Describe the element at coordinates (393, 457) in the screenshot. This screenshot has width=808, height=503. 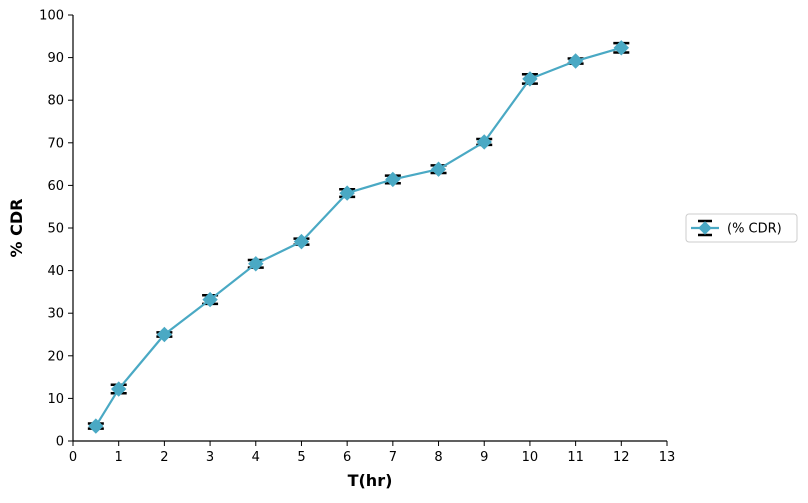
I see `x-tick-label: 7` at that location.